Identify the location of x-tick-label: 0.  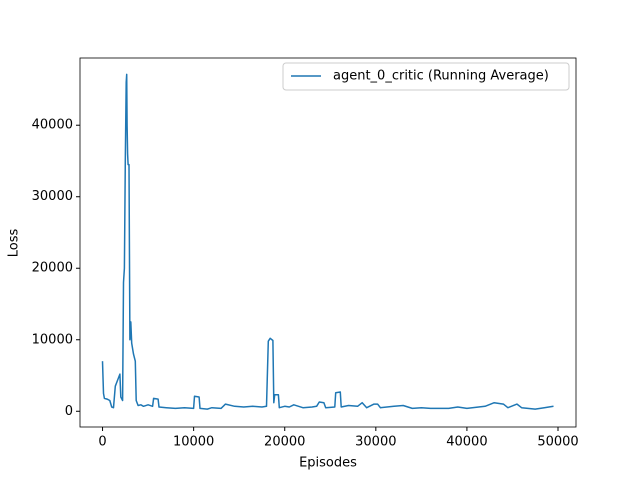
(102, 442).